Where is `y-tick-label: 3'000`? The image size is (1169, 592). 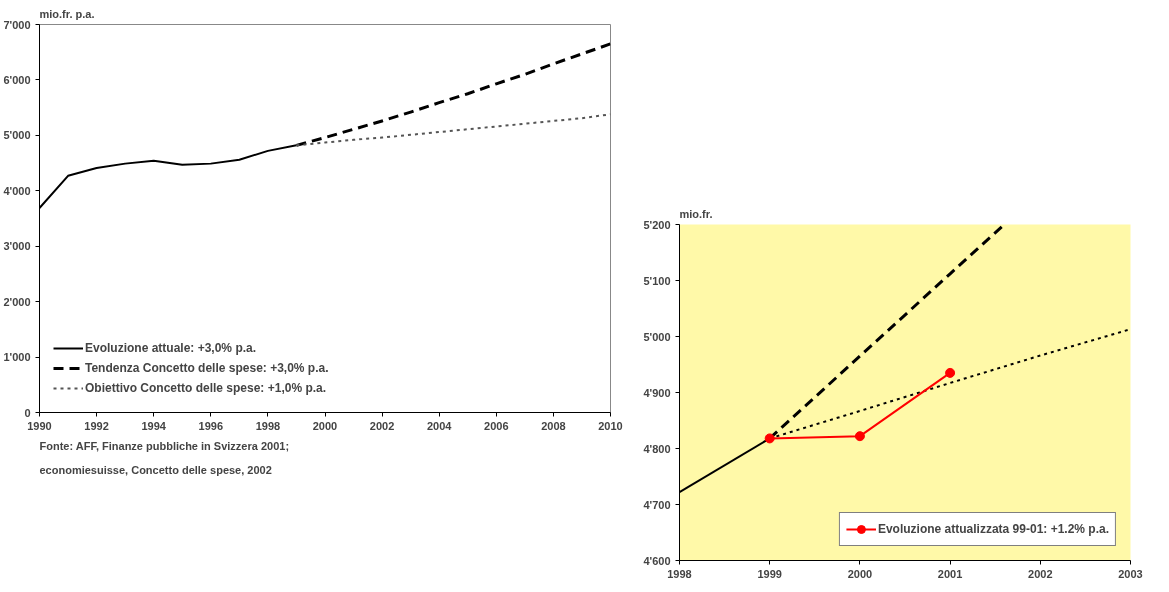 y-tick-label: 3'000 is located at coordinates (17, 246).